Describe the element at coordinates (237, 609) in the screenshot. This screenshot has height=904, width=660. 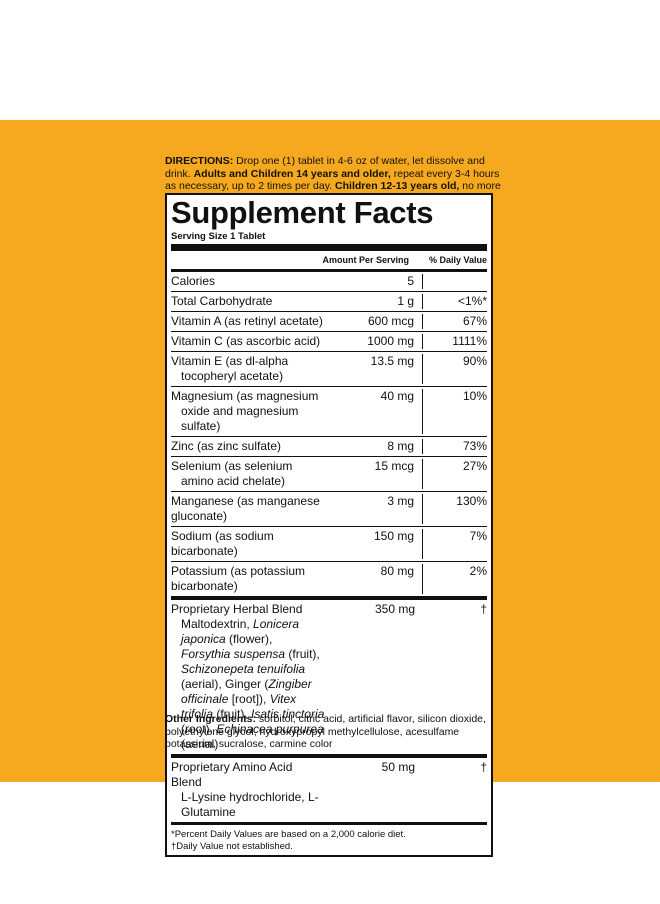
I see `herbal-blend-name: Proprietary Herbal Blend` at that location.